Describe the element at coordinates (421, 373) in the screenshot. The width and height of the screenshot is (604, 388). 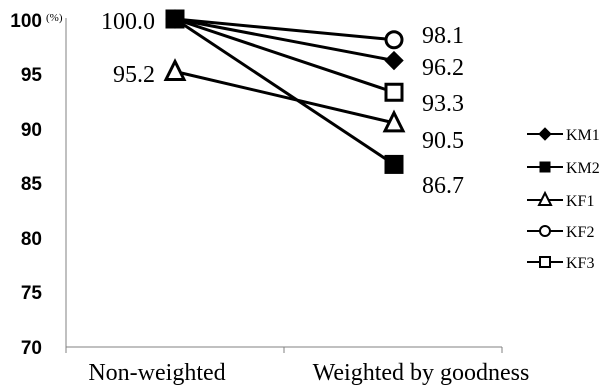
I see `x-category-label: Weighted by goodness` at that location.